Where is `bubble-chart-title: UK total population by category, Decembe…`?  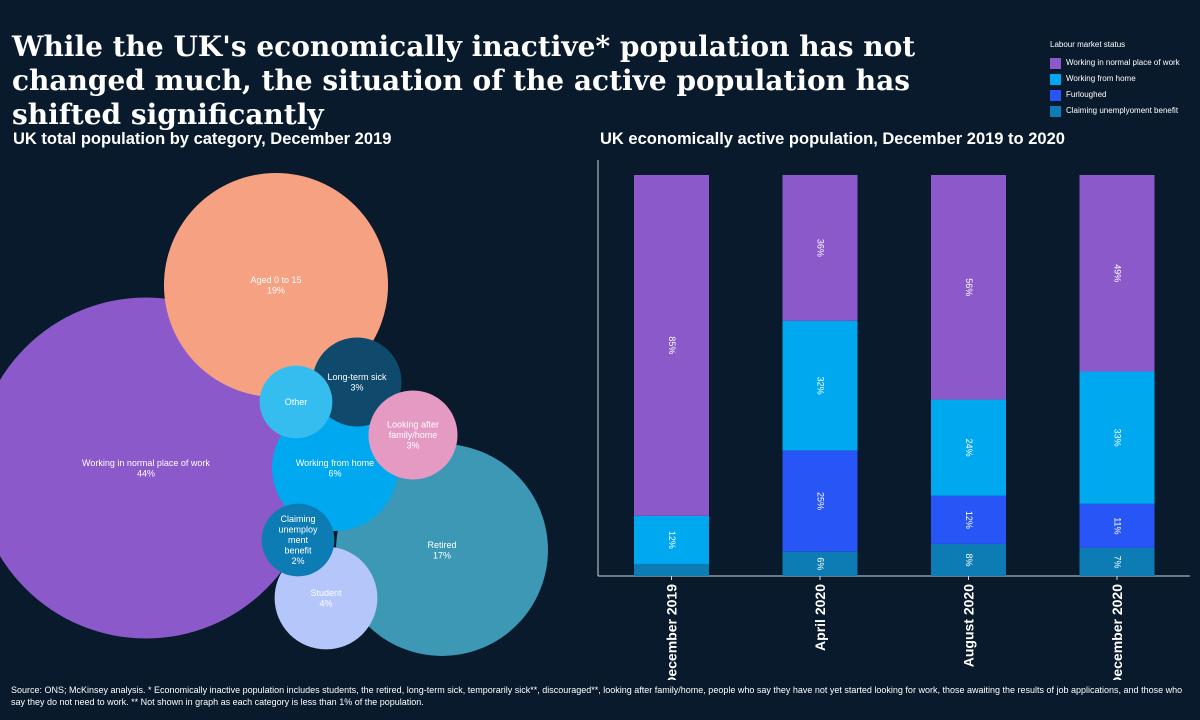
bubble-chart-title: UK total population by category, Decembe… is located at coordinates (202, 139).